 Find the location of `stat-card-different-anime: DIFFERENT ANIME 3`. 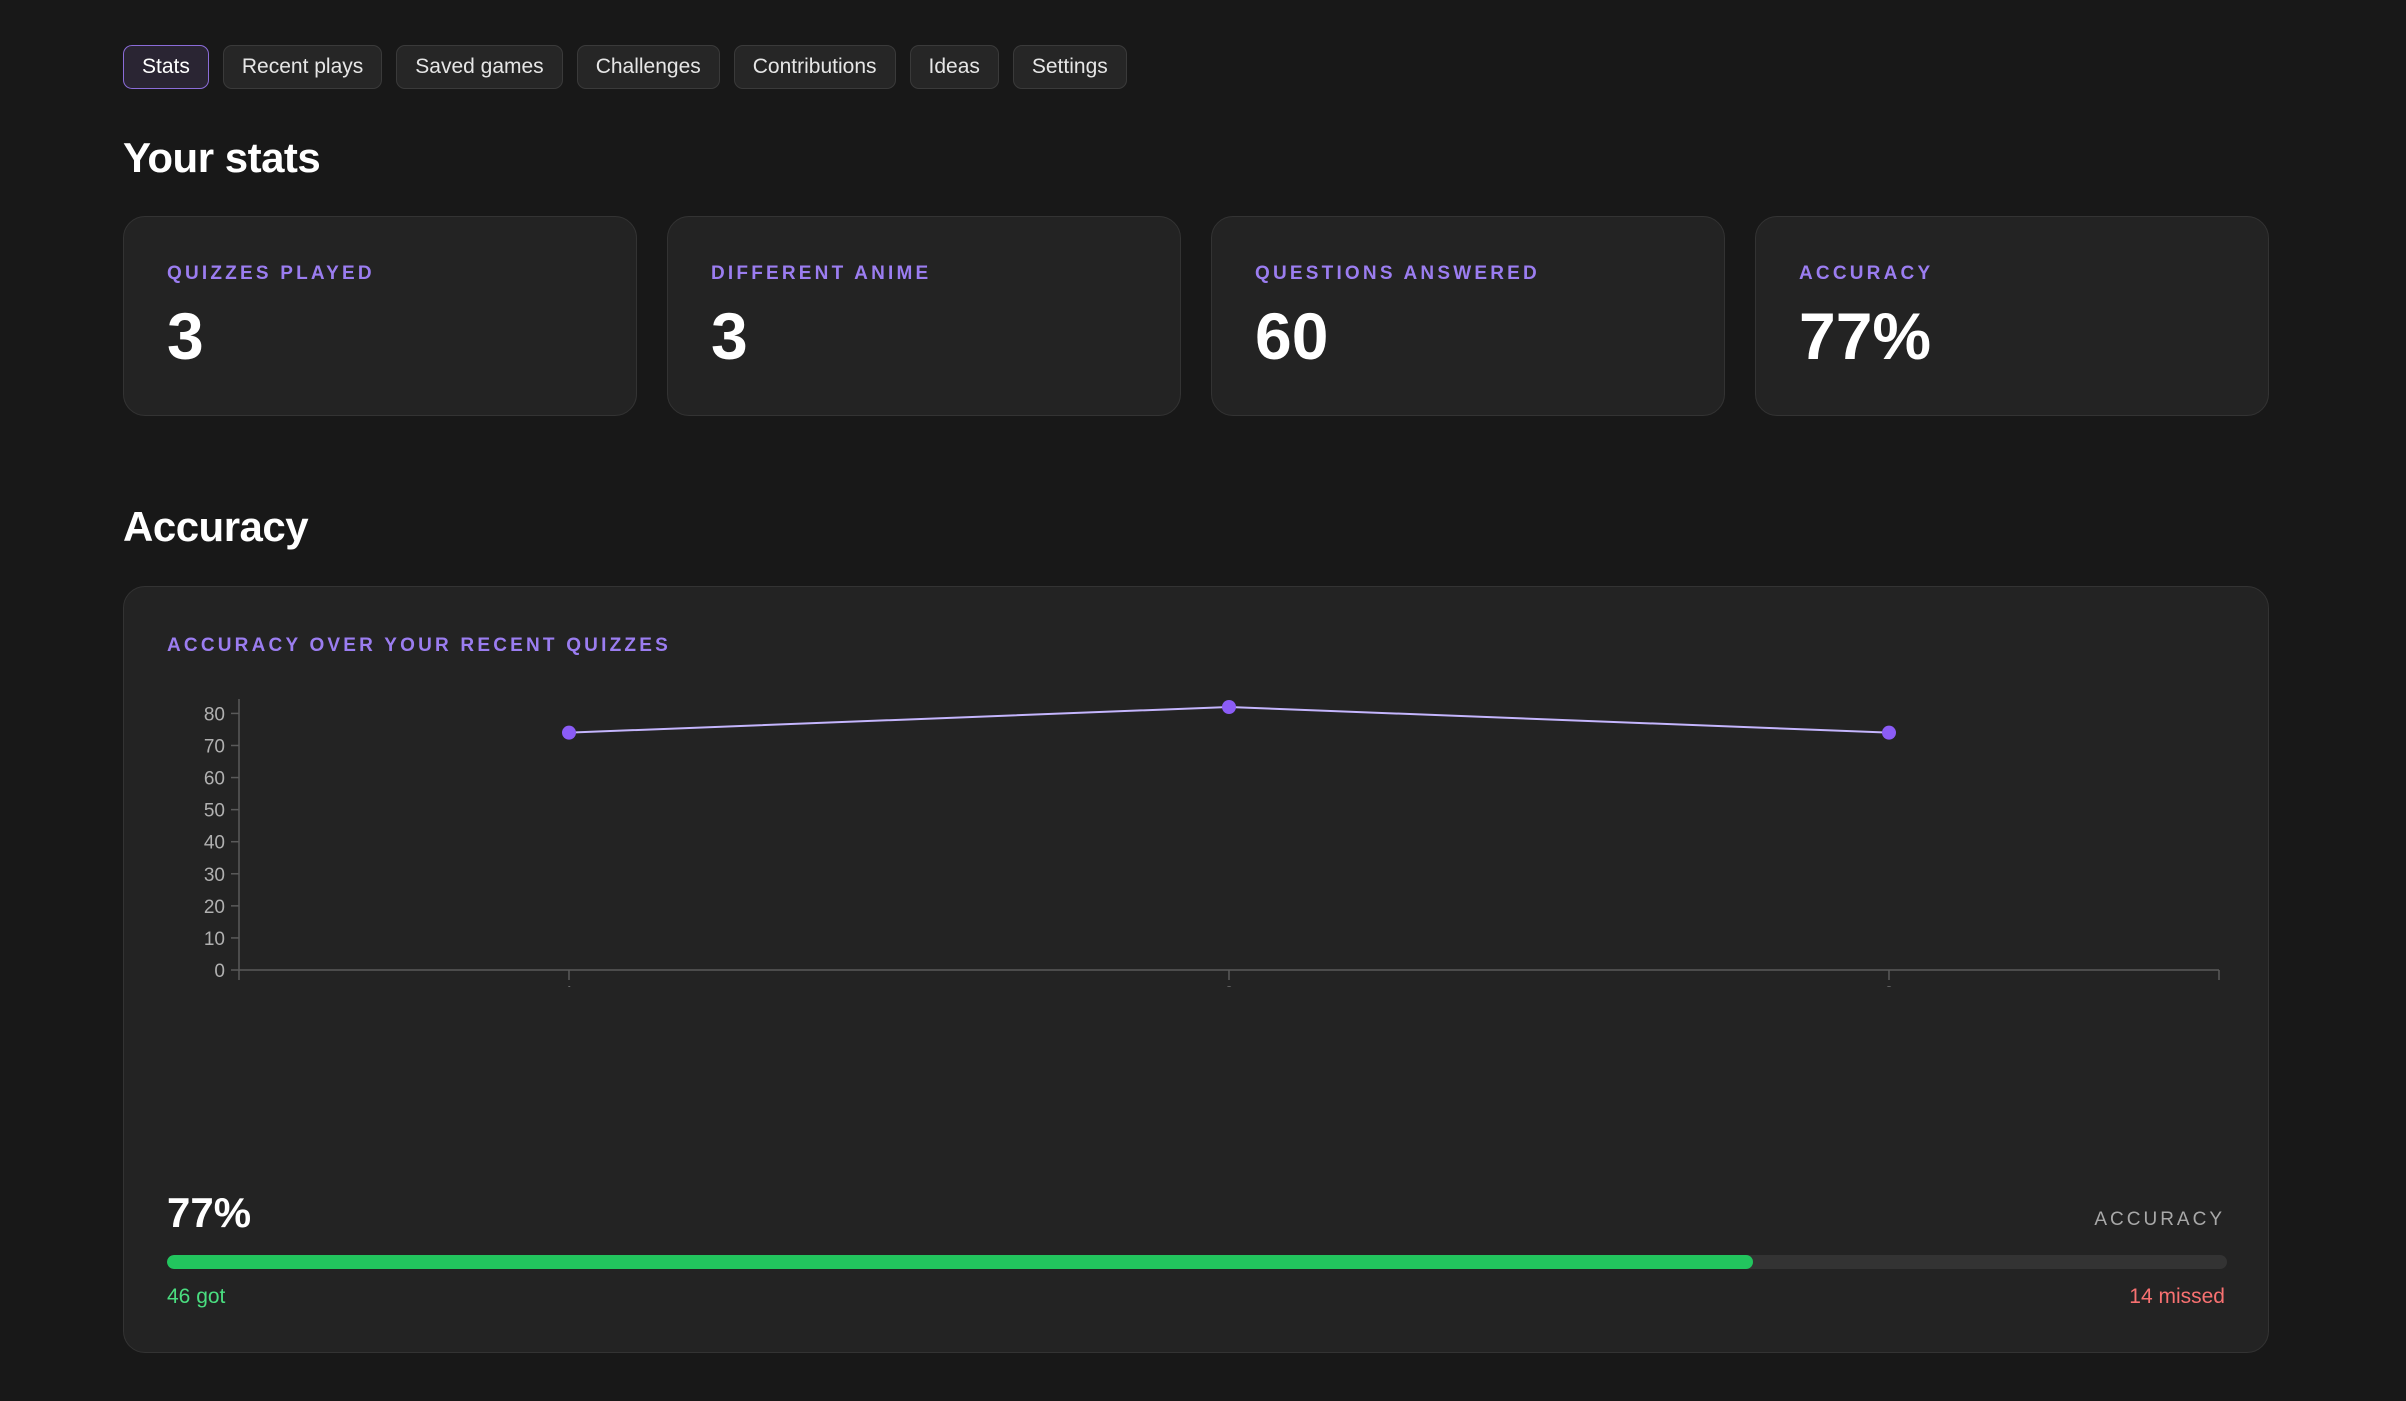

stat-card-different-anime: DIFFERENT ANIME 3 is located at coordinates (924, 316).